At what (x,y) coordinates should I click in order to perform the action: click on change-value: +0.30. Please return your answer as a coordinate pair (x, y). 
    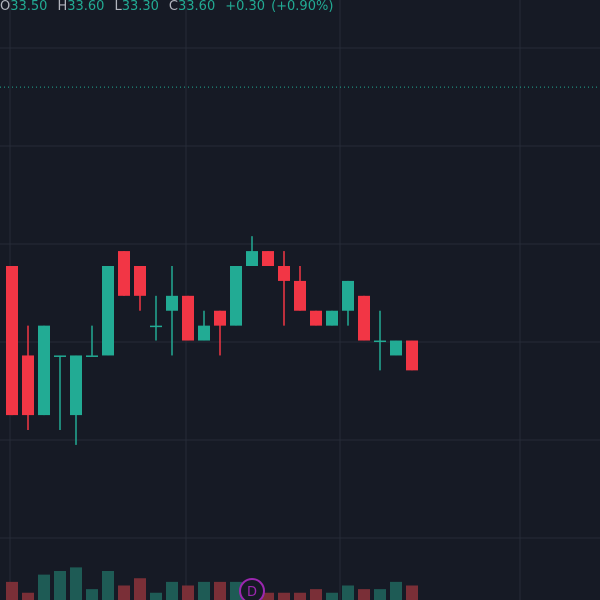
    Looking at the image, I should click on (245, 7).